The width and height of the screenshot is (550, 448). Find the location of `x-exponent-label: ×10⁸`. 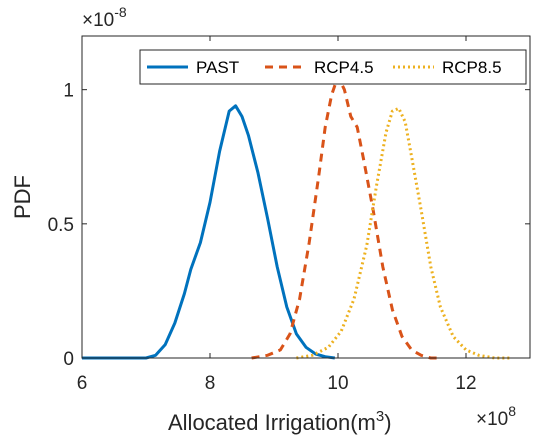

x-exponent-label: ×10⁸ is located at coordinates (496, 416).